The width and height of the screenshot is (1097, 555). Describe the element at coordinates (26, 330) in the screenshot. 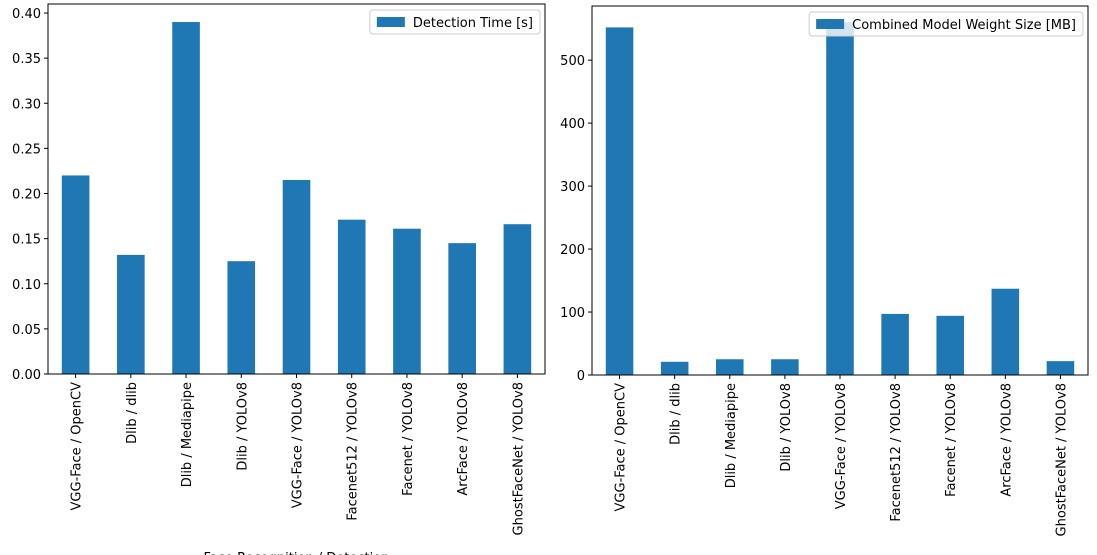

I see `y-tick-label: 0.05` at that location.